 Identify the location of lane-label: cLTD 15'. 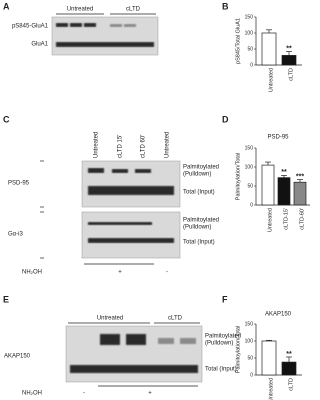
(121, 146).